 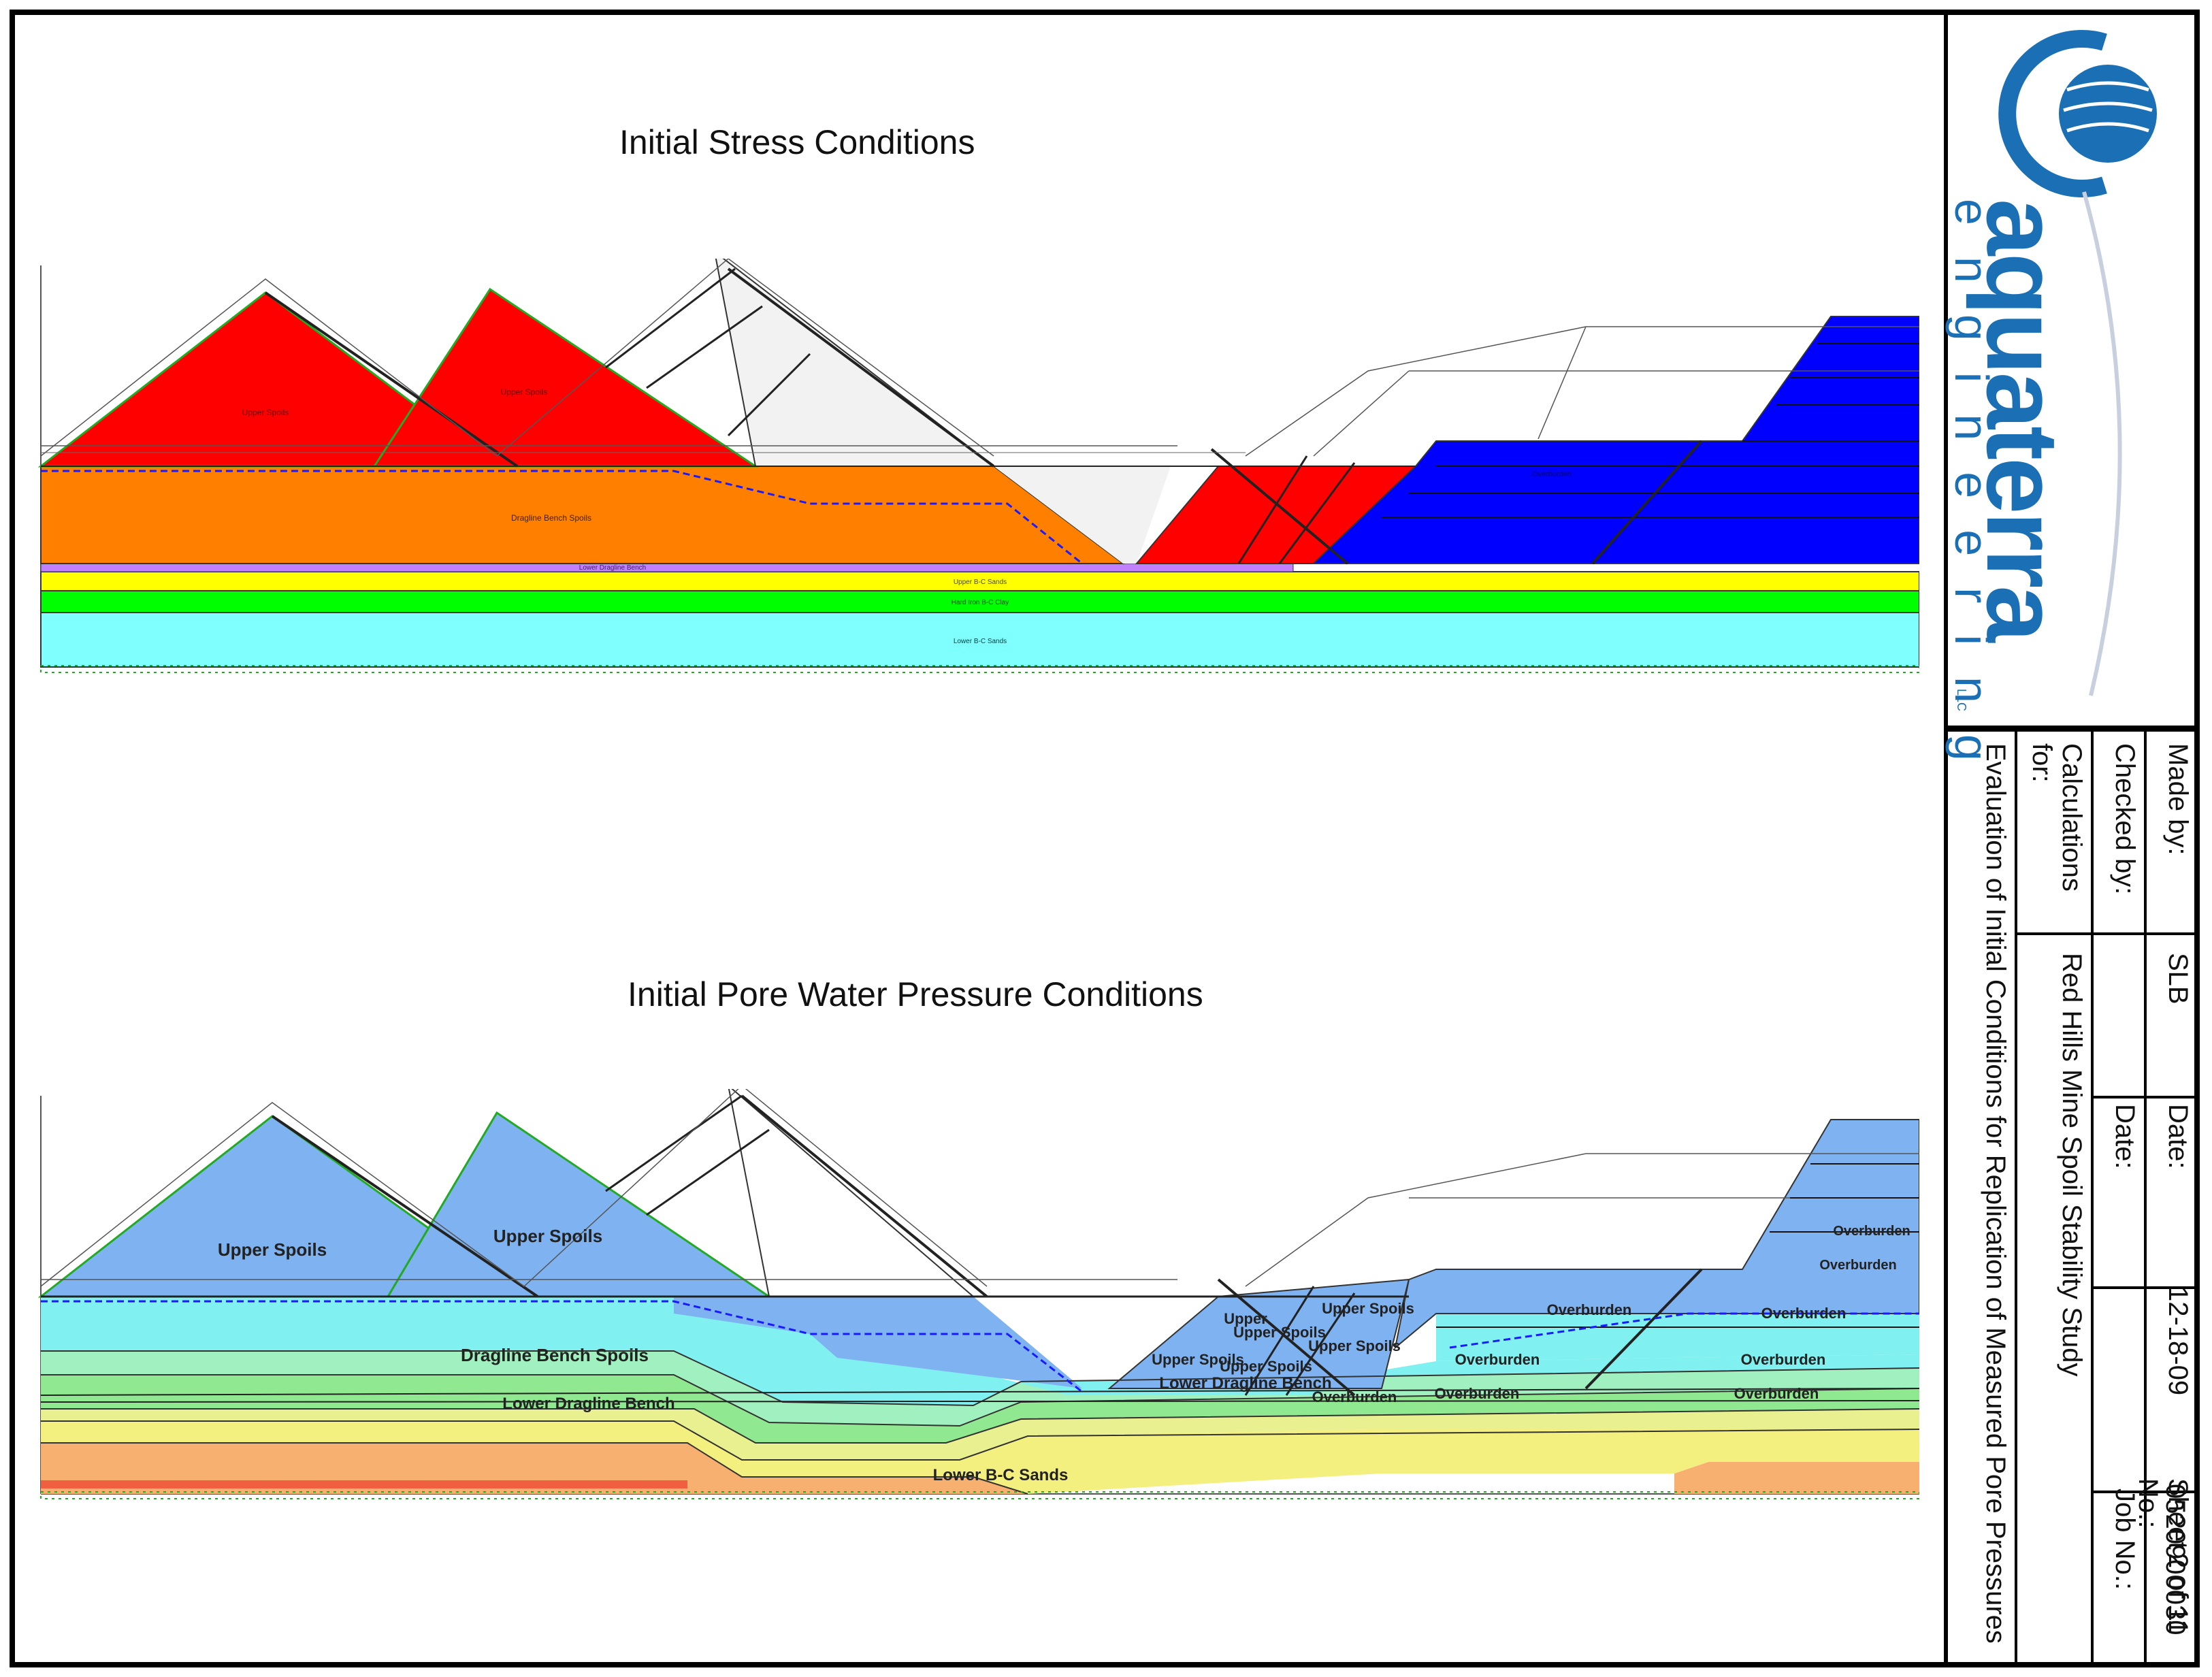 What do you see at coordinates (1677, 1337) in the screenshot?
I see `band-cyan-right` at bounding box center [1677, 1337].